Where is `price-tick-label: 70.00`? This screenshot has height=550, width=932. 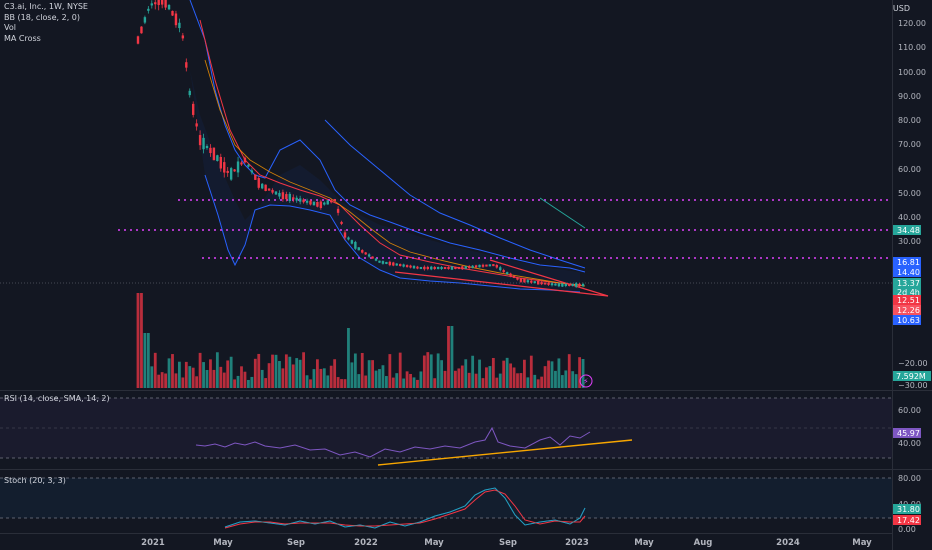
price-tick-label: 70.00 is located at coordinates (909, 144).